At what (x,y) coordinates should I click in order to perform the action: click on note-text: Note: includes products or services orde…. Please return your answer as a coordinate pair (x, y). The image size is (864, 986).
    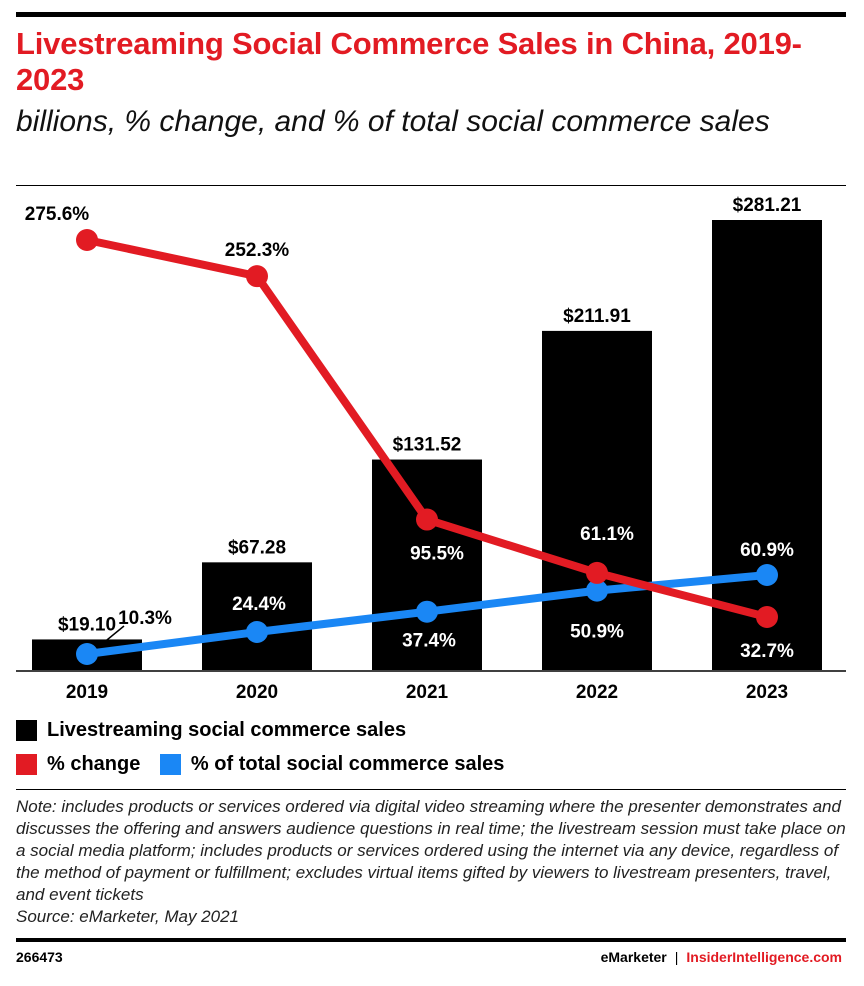
    Looking at the image, I should click on (431, 850).